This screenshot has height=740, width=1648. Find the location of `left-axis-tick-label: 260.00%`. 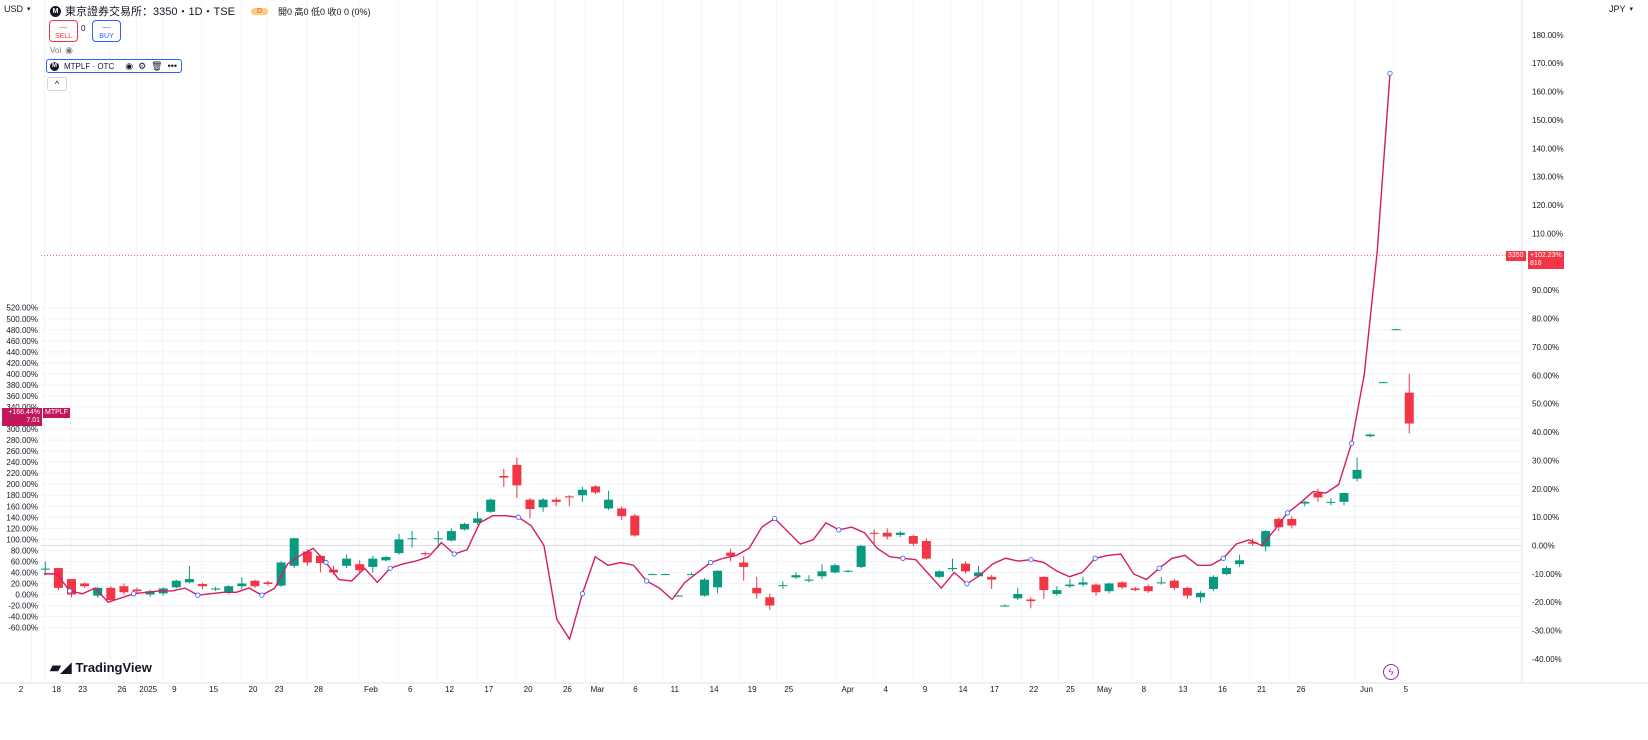

left-axis-tick-label: 260.00% is located at coordinates (22, 451).